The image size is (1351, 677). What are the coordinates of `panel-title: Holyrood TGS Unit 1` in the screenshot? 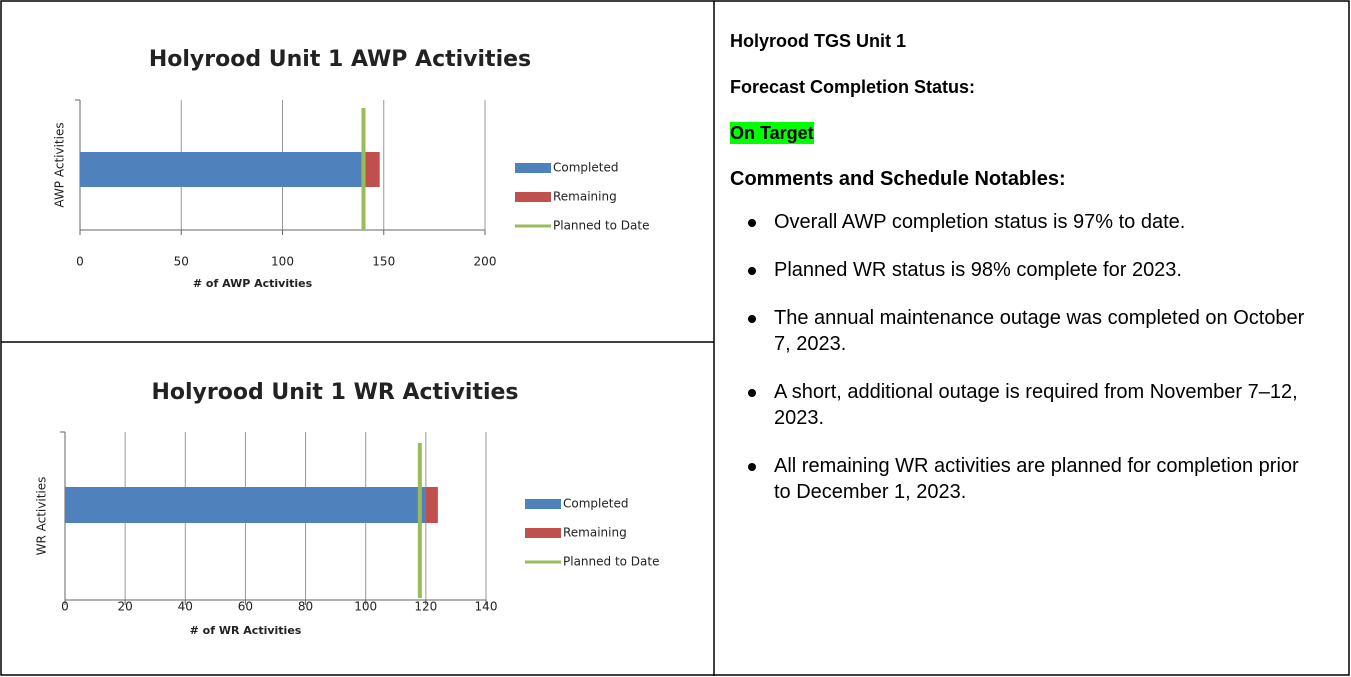 It's located at (818, 41).